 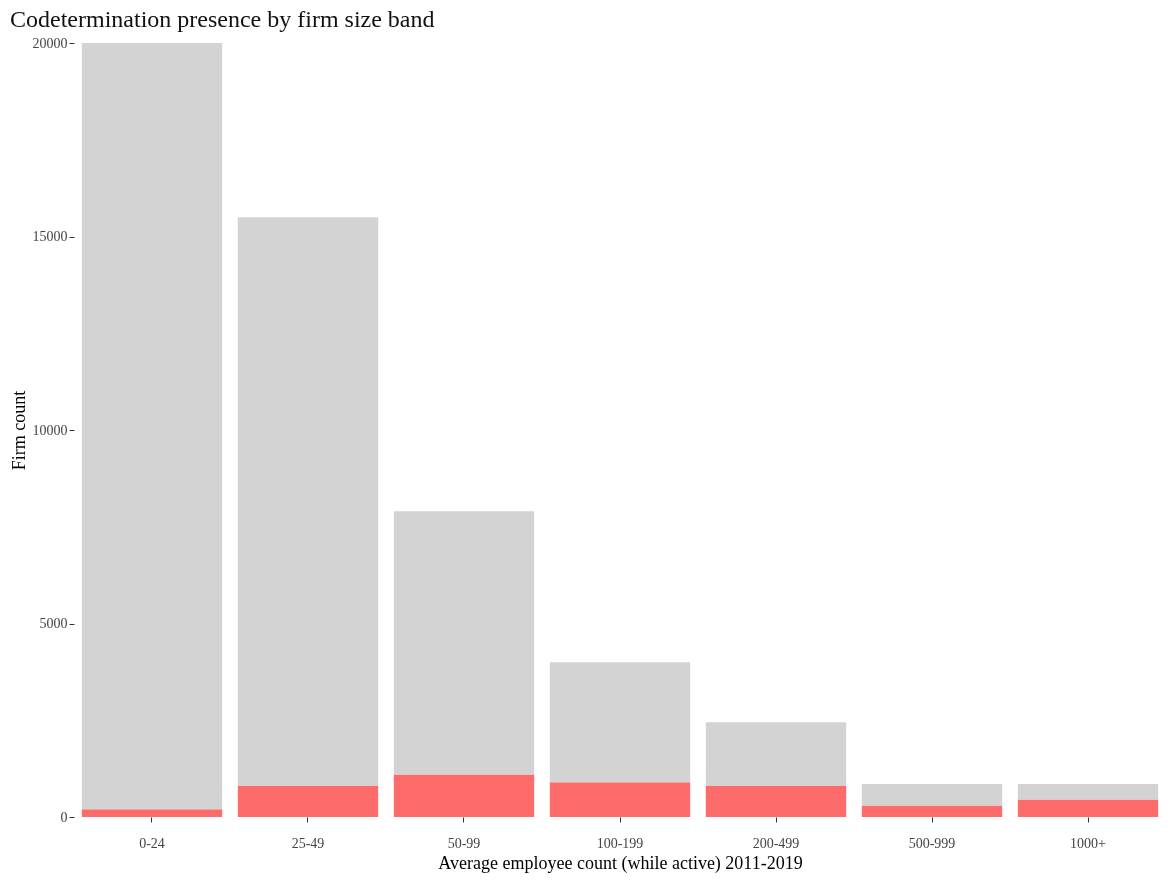 What do you see at coordinates (620, 863) in the screenshot?
I see `x-axis-title: Average employee count (while active) 2011-2019` at bounding box center [620, 863].